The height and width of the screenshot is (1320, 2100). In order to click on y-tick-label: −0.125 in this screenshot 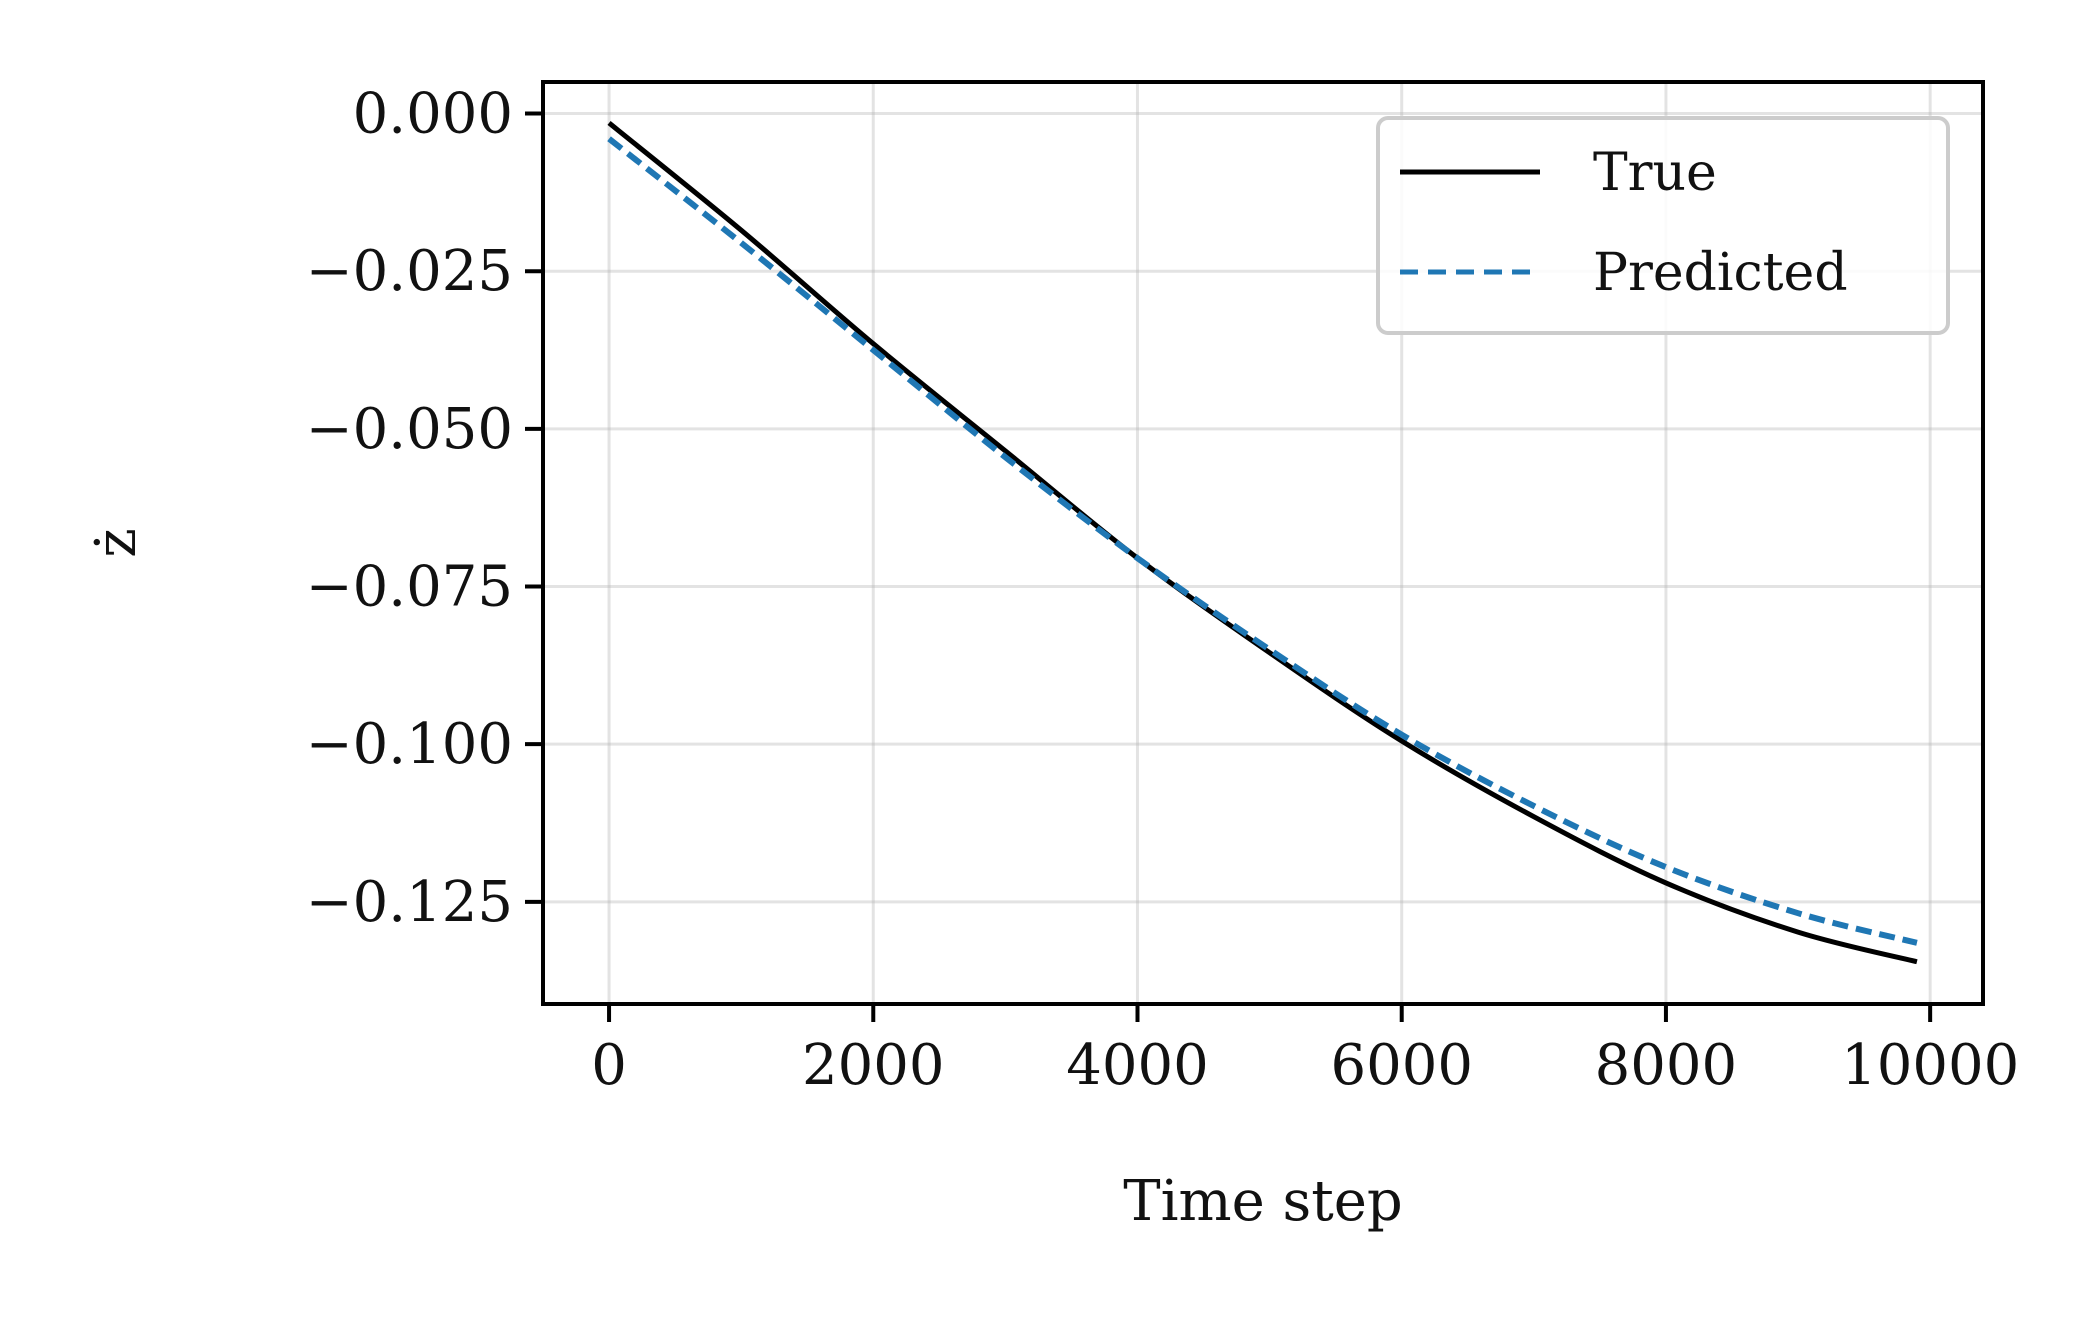, I will do `click(409, 902)`.